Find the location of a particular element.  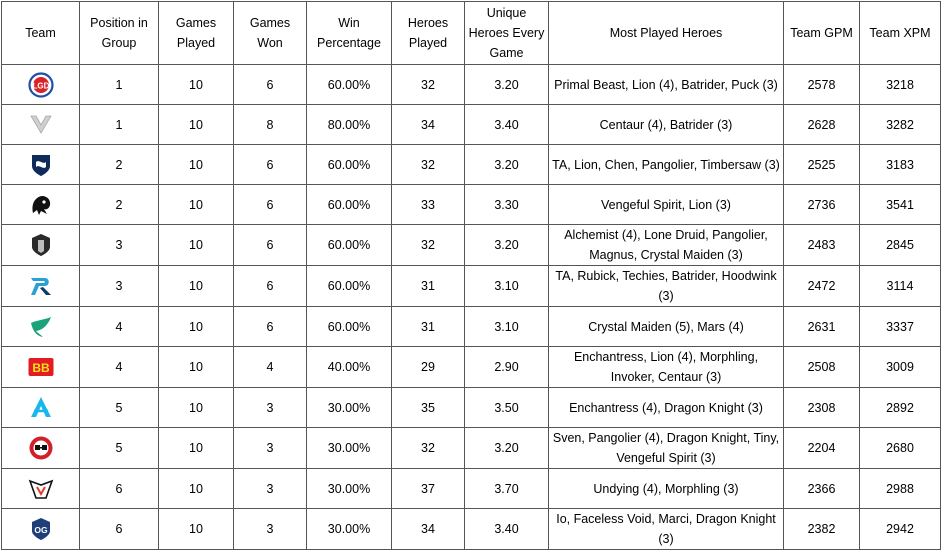

team-xpm-cell: 3282 is located at coordinates (900, 124).